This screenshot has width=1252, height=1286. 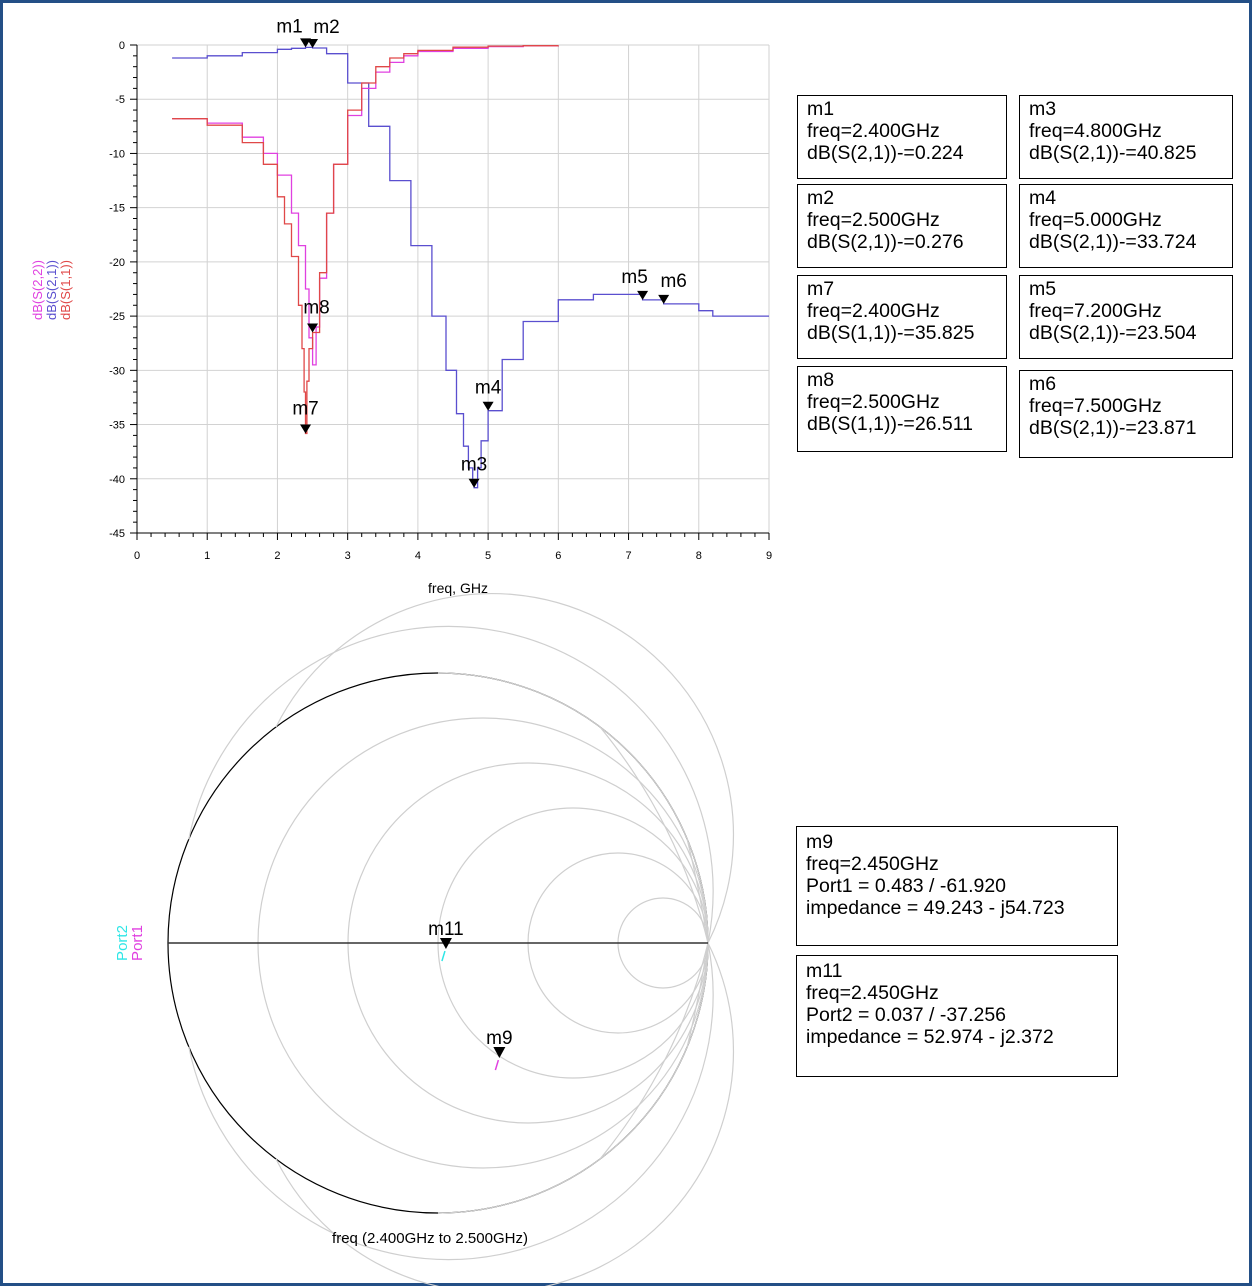 I want to click on x-tick-label: 6, so click(x=558, y=556).